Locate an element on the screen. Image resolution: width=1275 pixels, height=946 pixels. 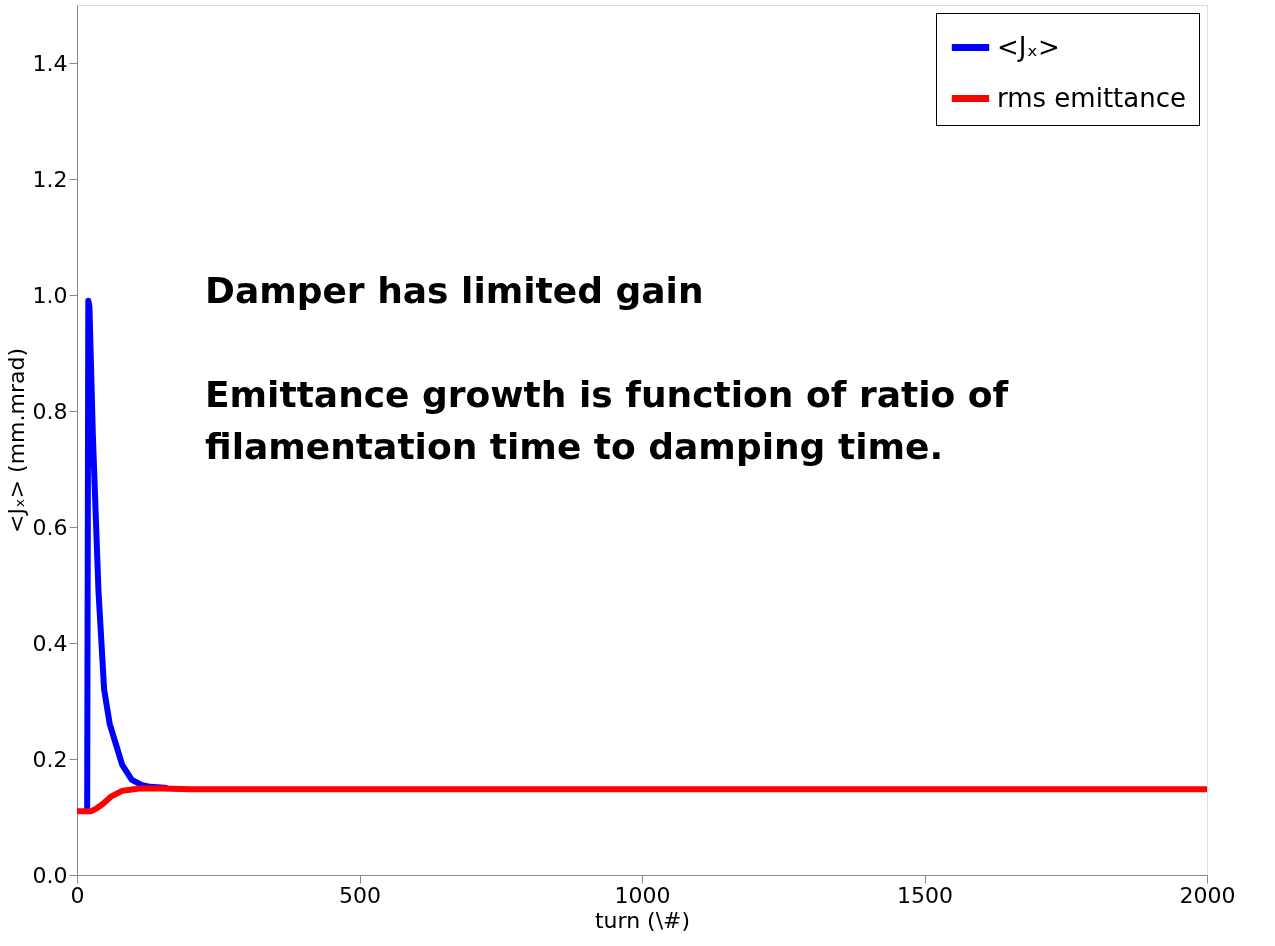
x-tick-label: 0 is located at coordinates (77, 895).